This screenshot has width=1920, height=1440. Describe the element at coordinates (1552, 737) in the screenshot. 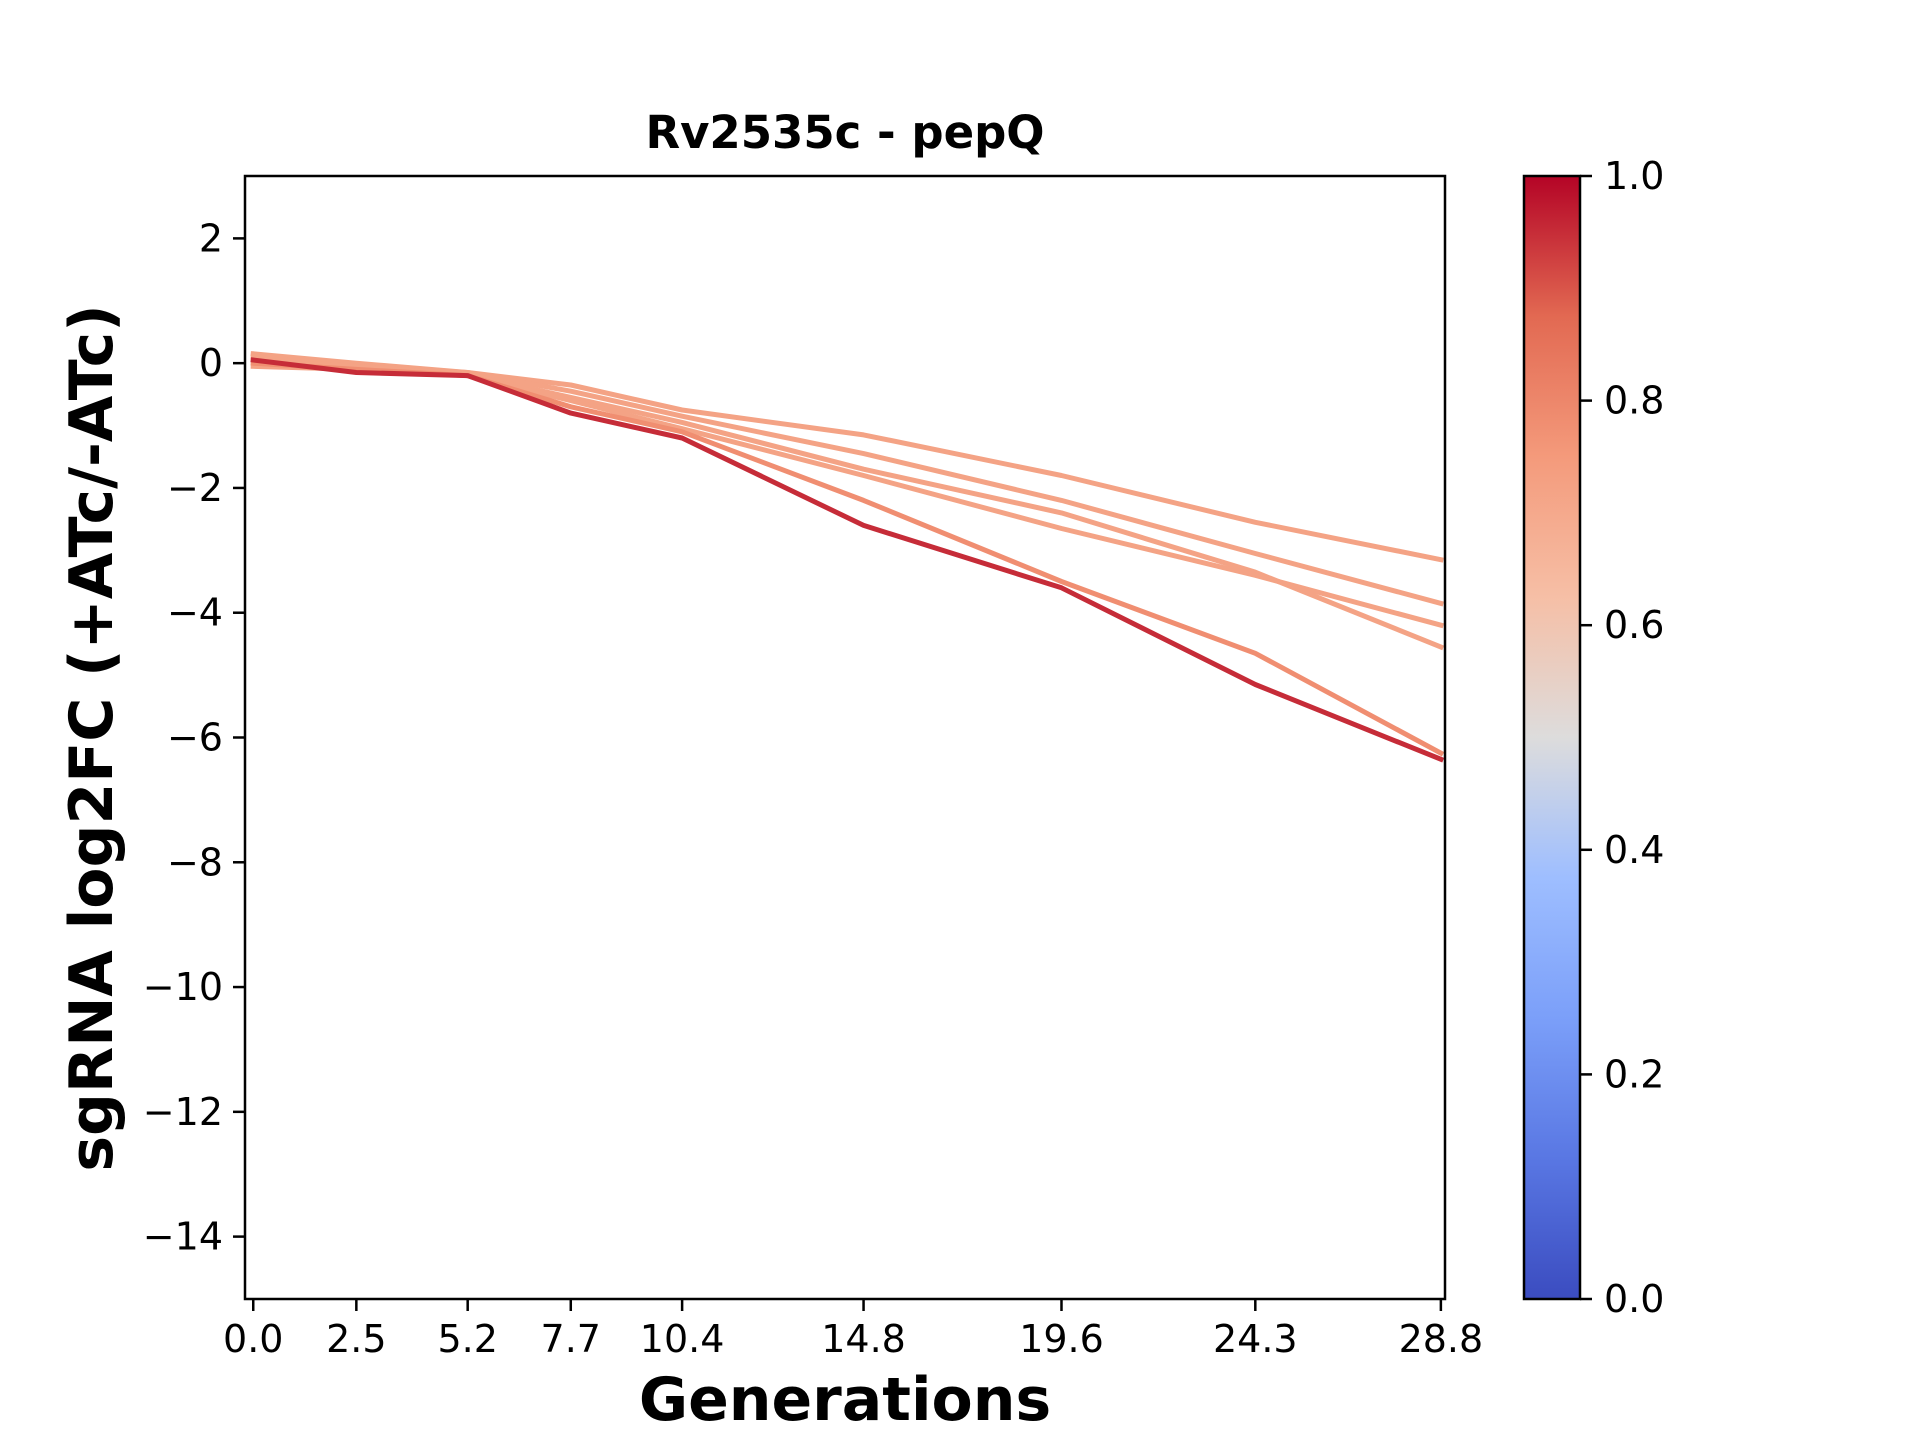

I see `colorbar` at that location.